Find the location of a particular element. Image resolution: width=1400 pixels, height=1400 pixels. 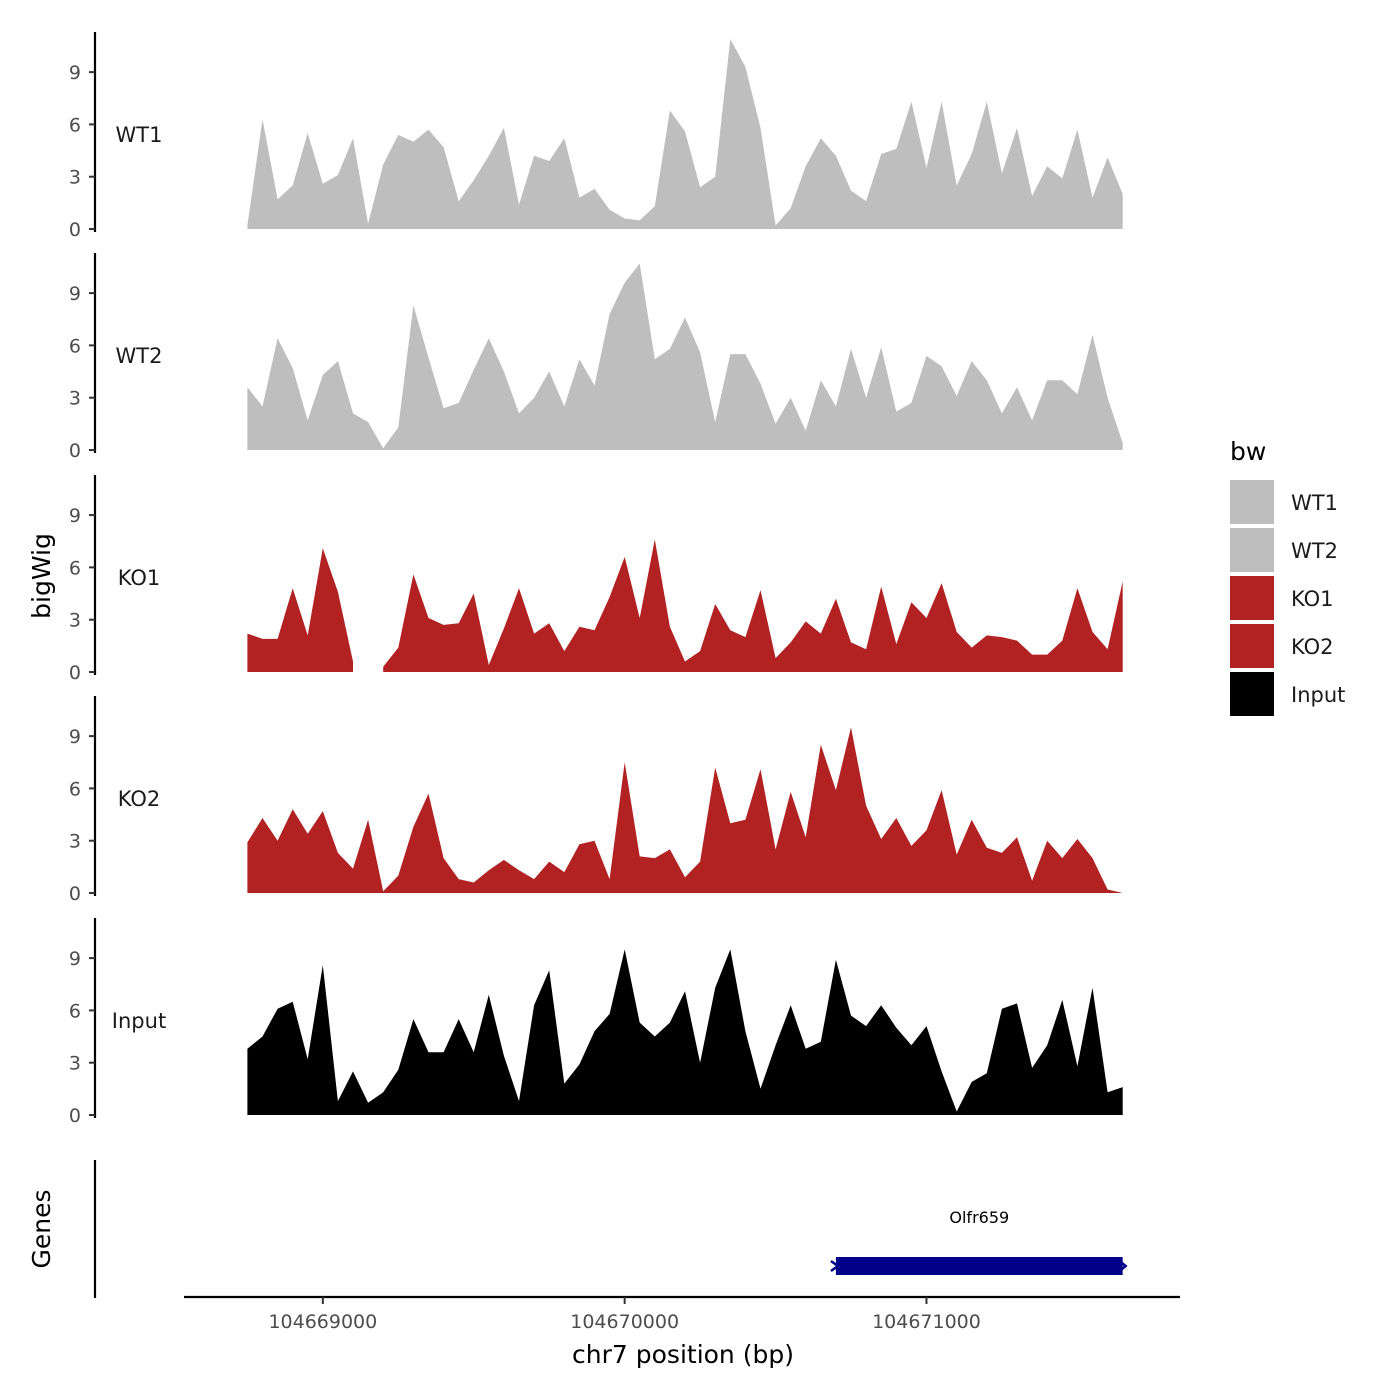

legend-label: KO2 is located at coordinates (1312, 647).